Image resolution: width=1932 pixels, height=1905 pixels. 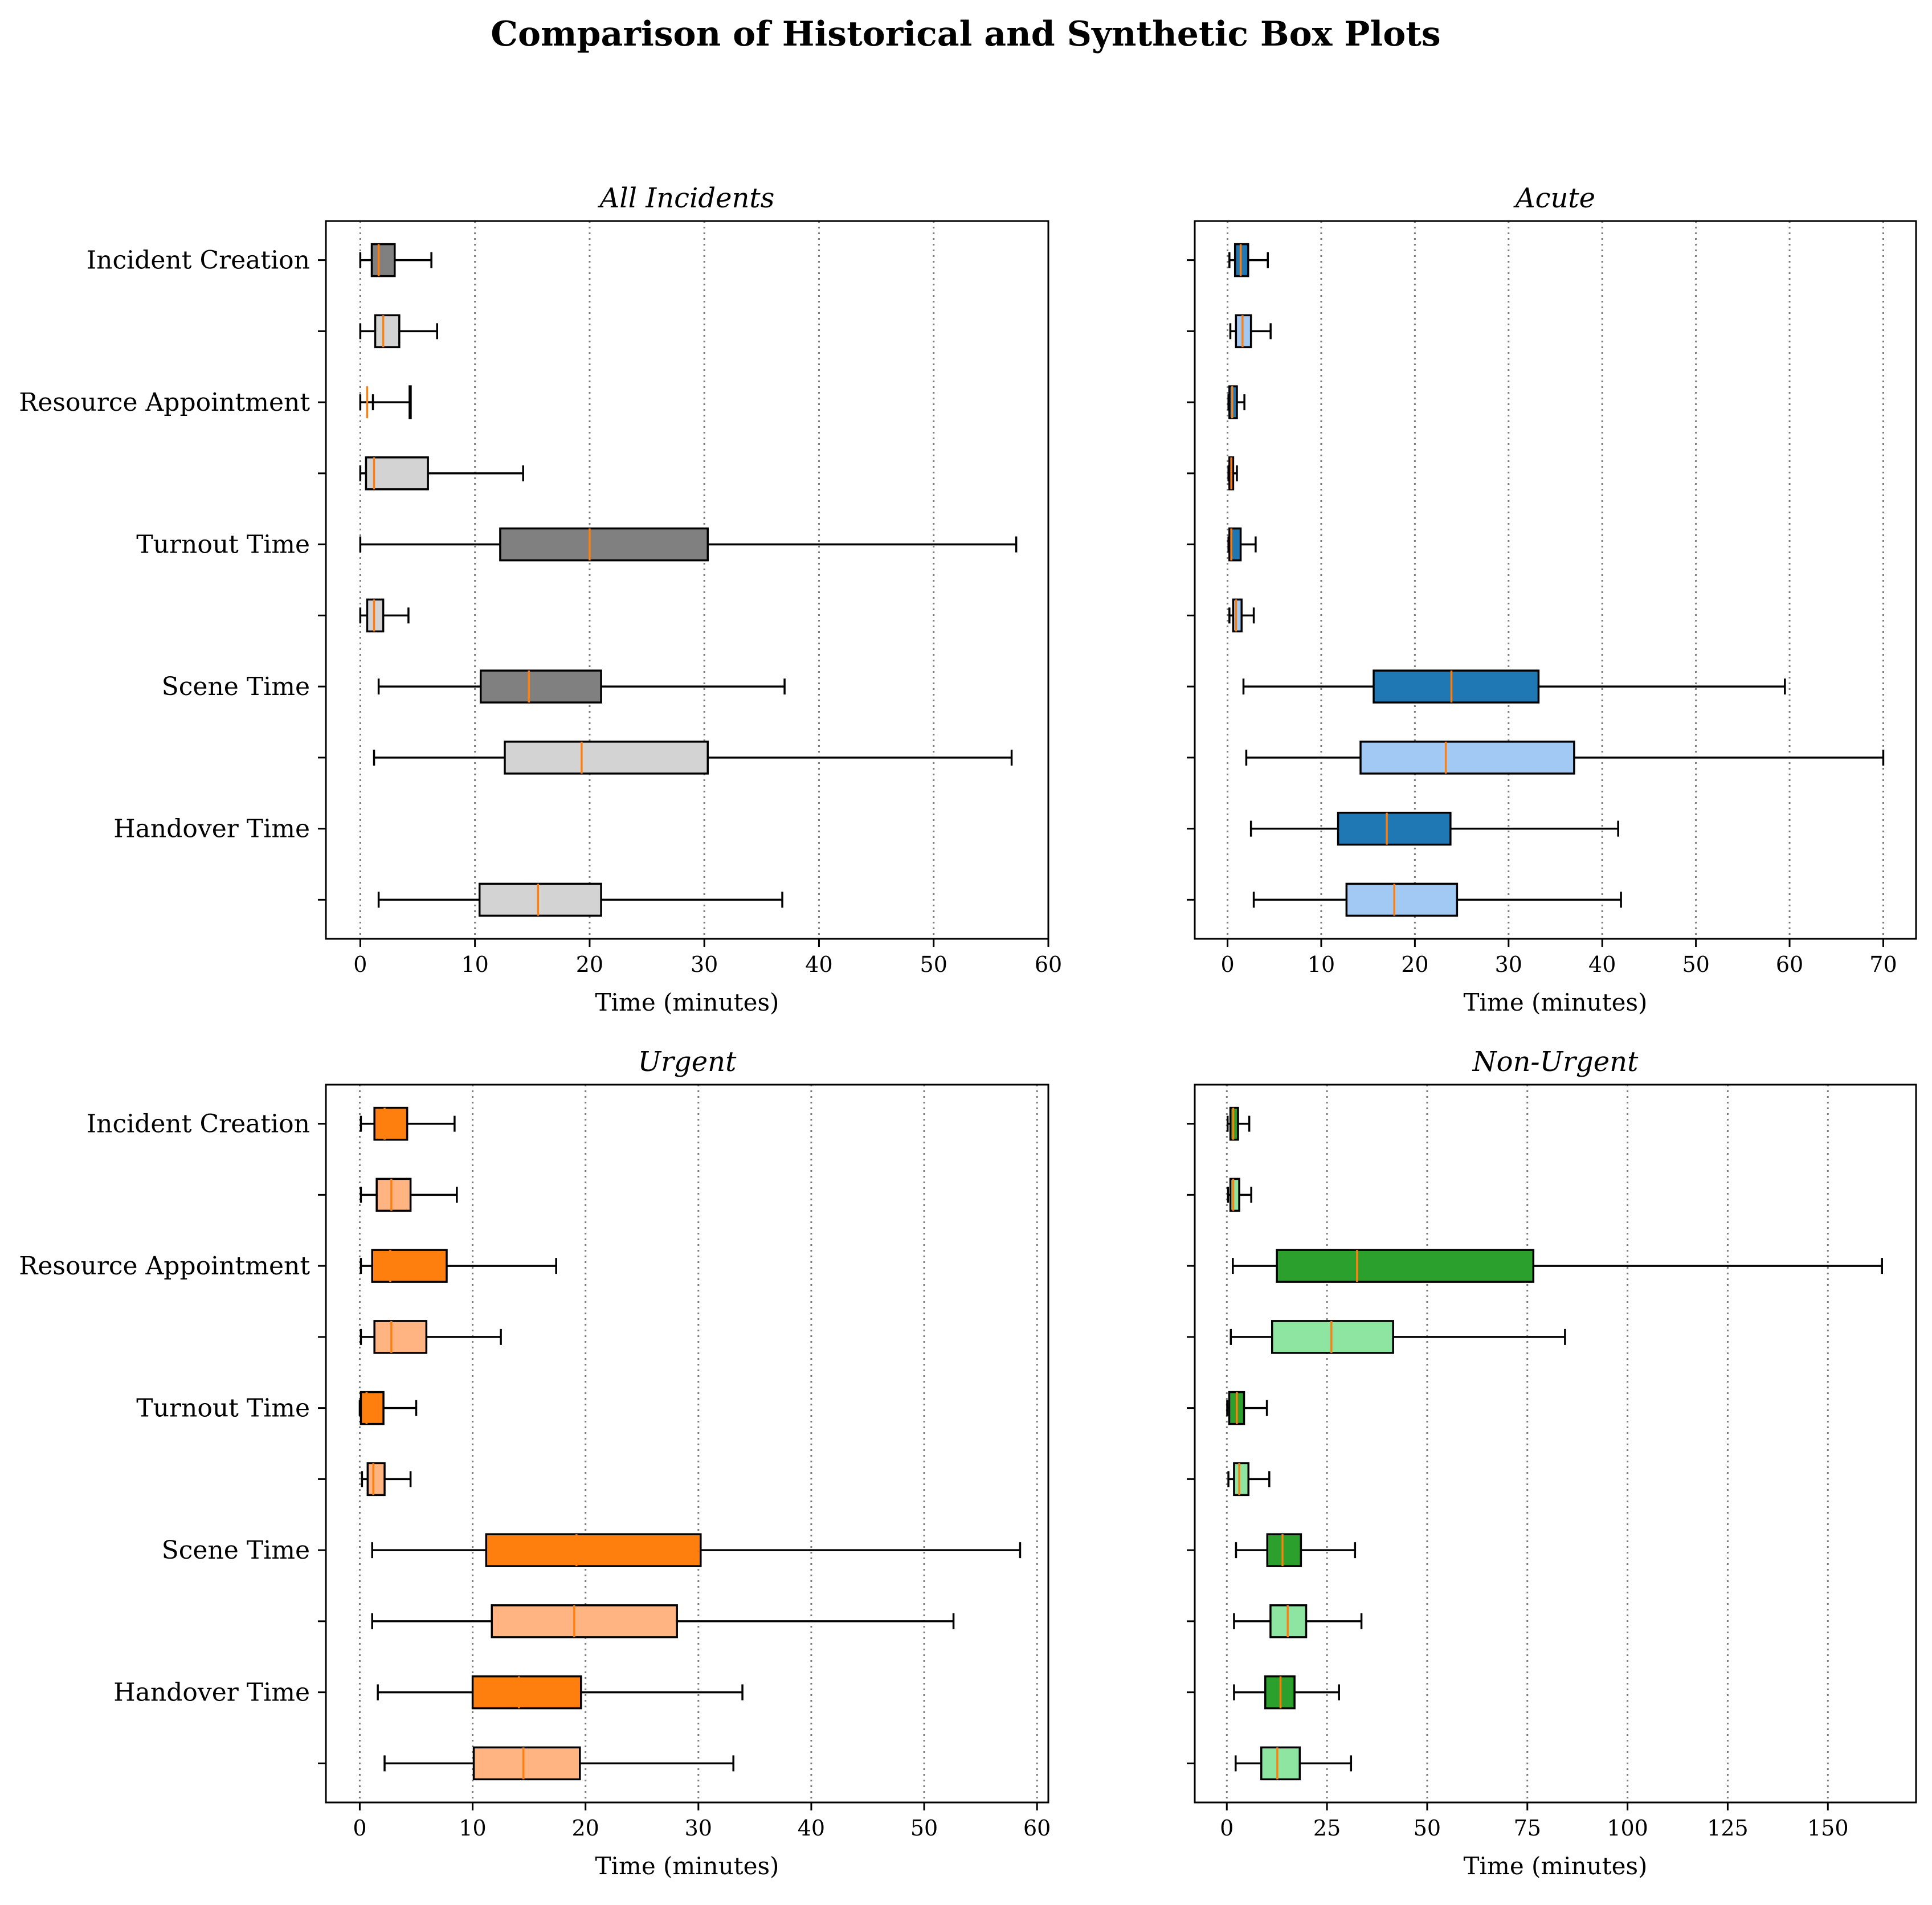 I want to click on x-tick-label: 25, so click(x=1327, y=1828).